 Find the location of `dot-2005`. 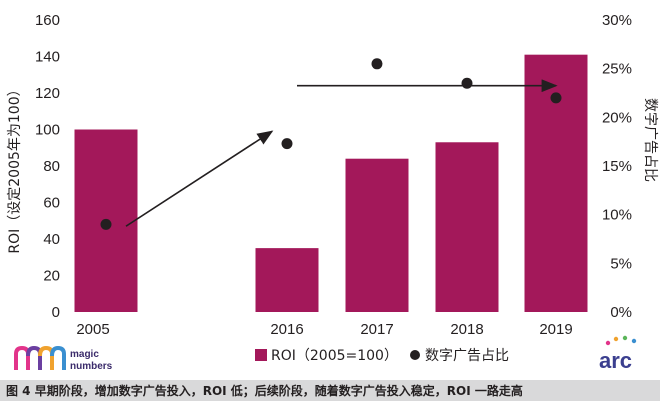

dot-2005 is located at coordinates (106, 224).